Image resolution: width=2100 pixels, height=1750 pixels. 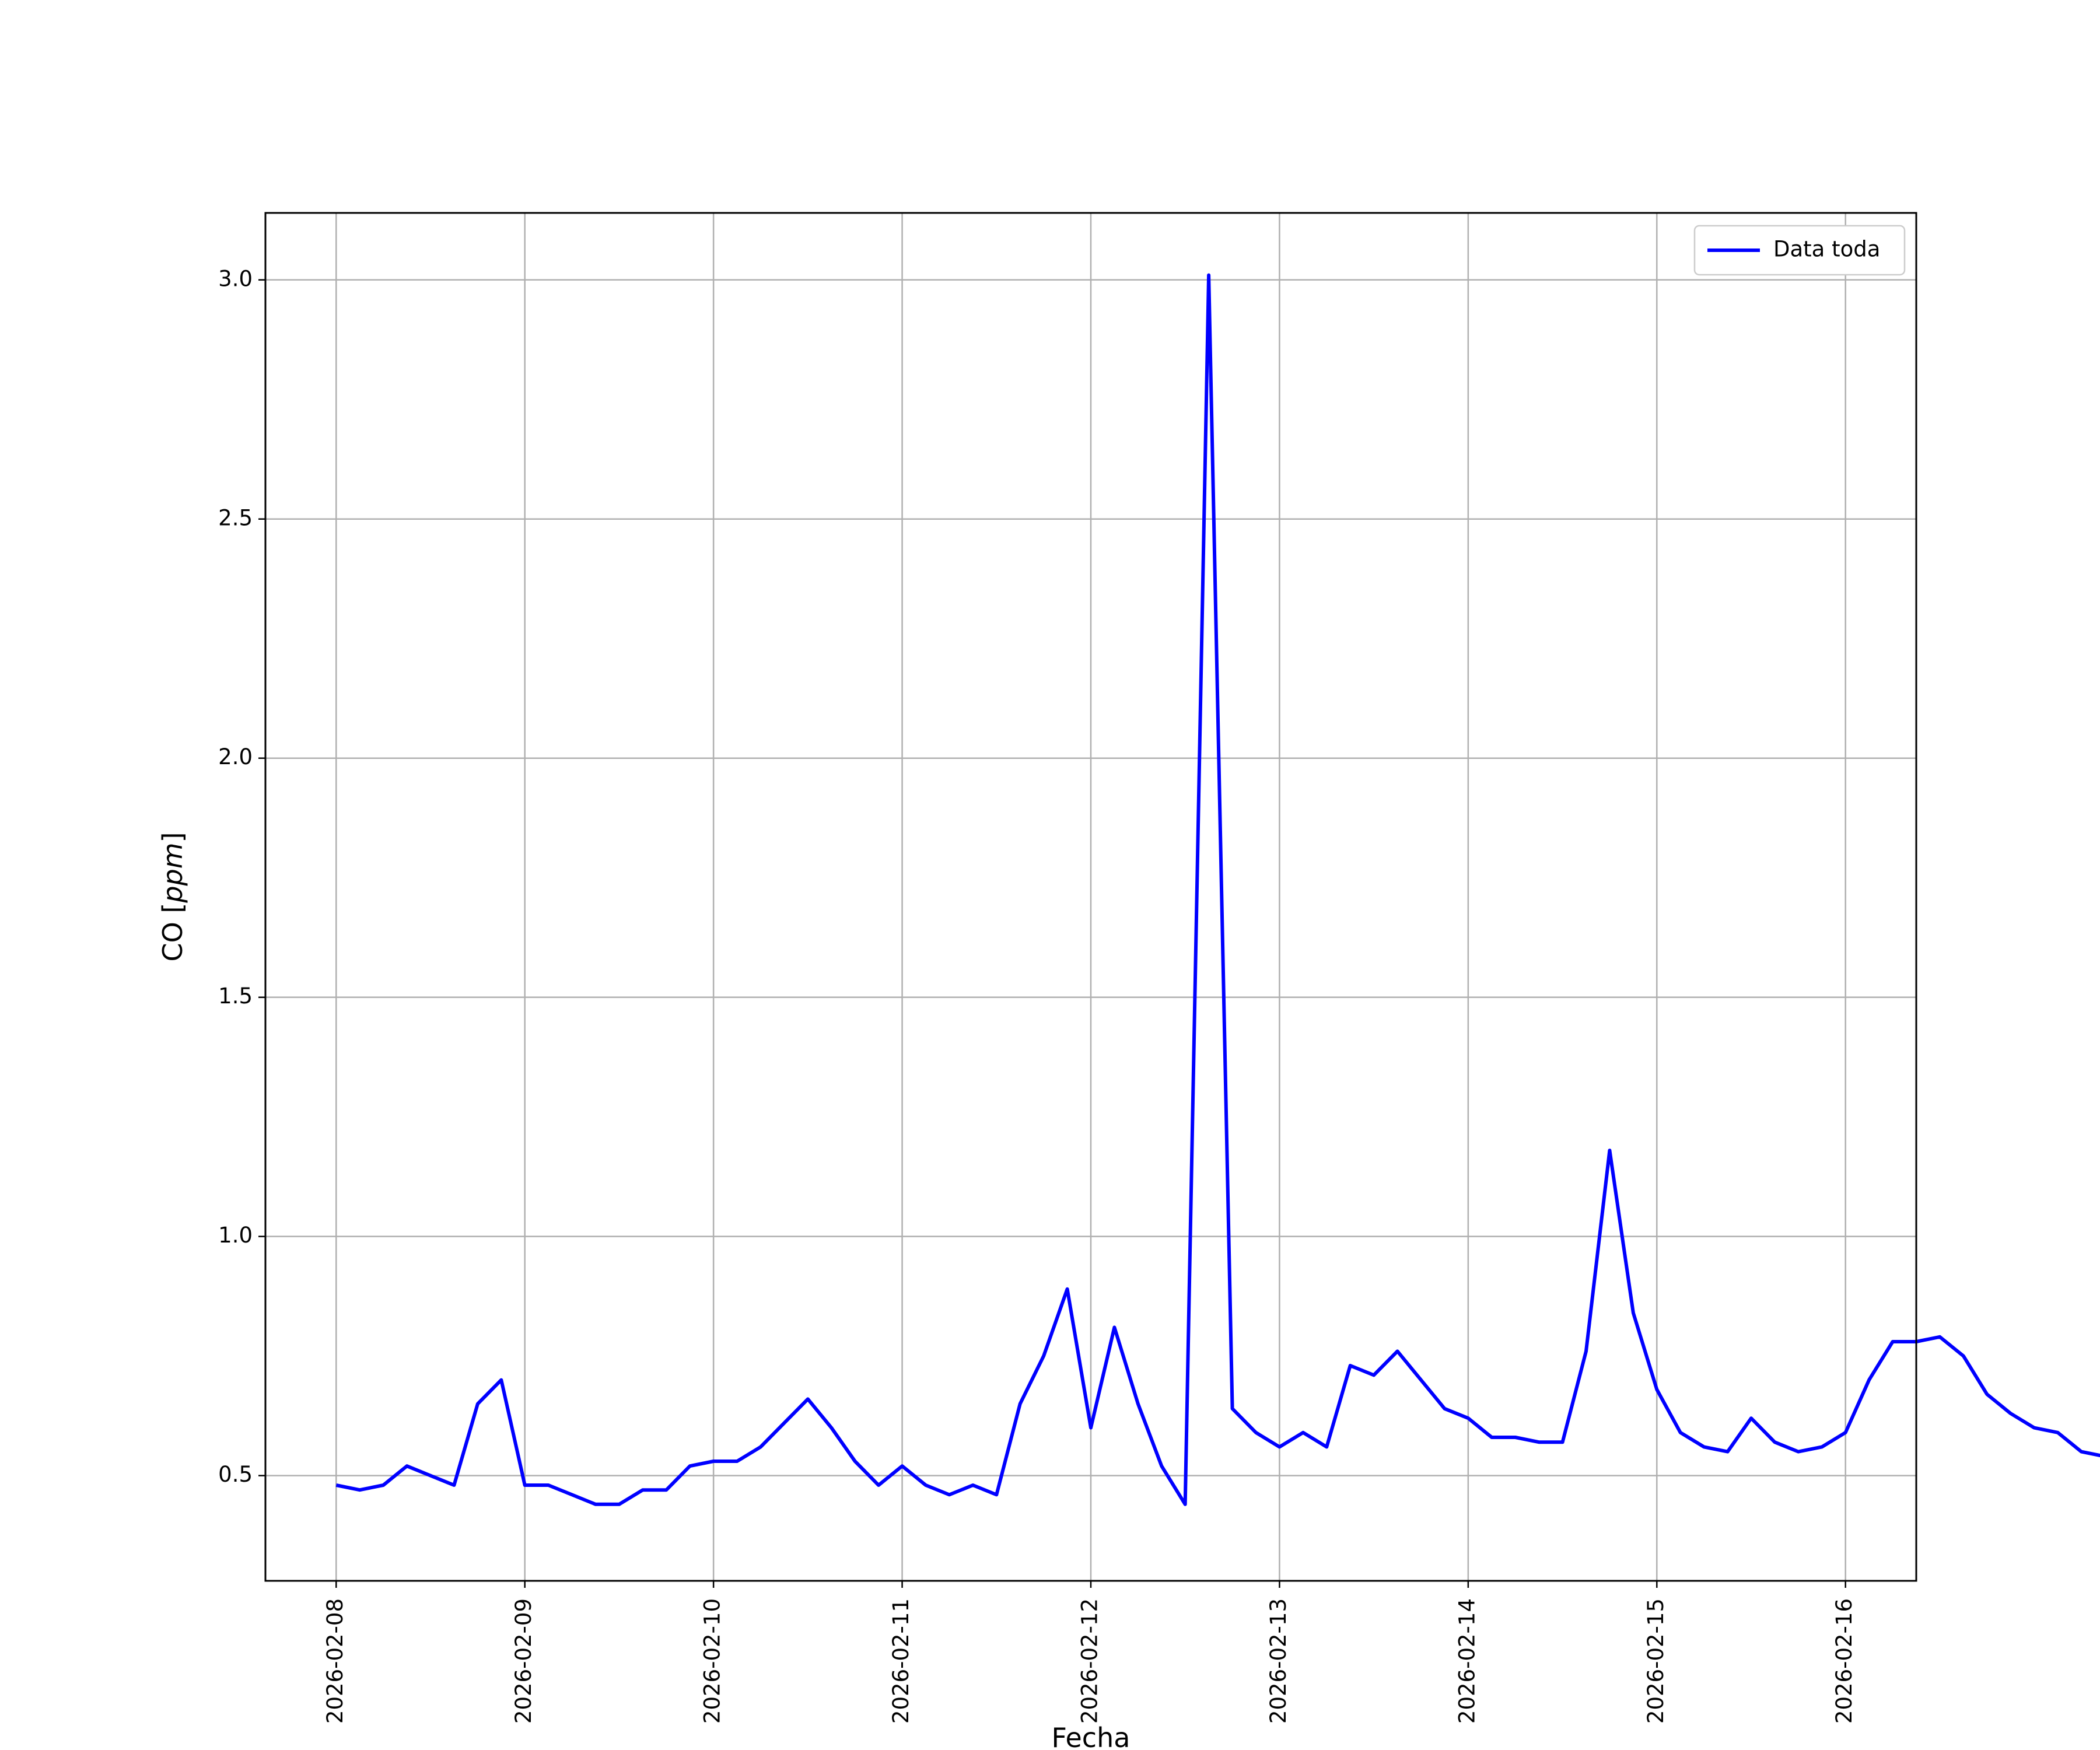 I want to click on y-tick-label: 2.5, so click(x=235, y=517).